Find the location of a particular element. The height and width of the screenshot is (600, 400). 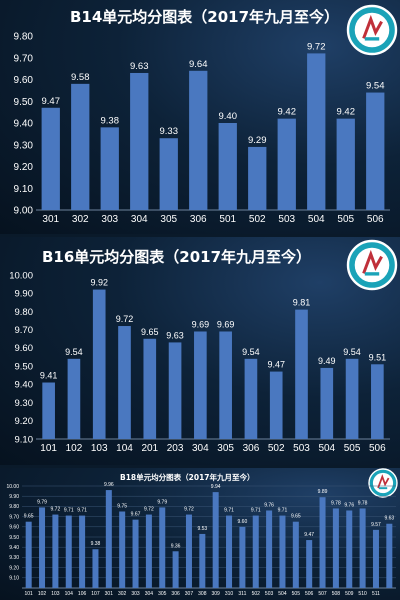

y-tick-label: 9.00 is located at coordinates (24, 211).